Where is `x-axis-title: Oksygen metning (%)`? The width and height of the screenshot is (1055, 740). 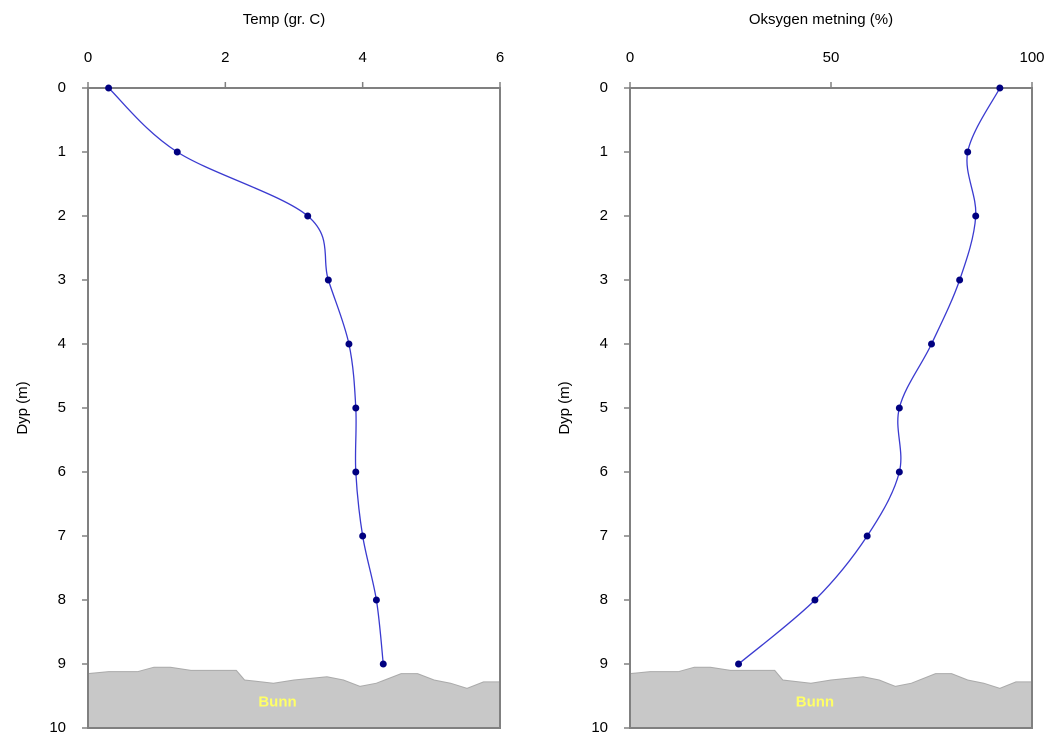
x-axis-title: Oksygen metning (%) is located at coordinates (821, 19).